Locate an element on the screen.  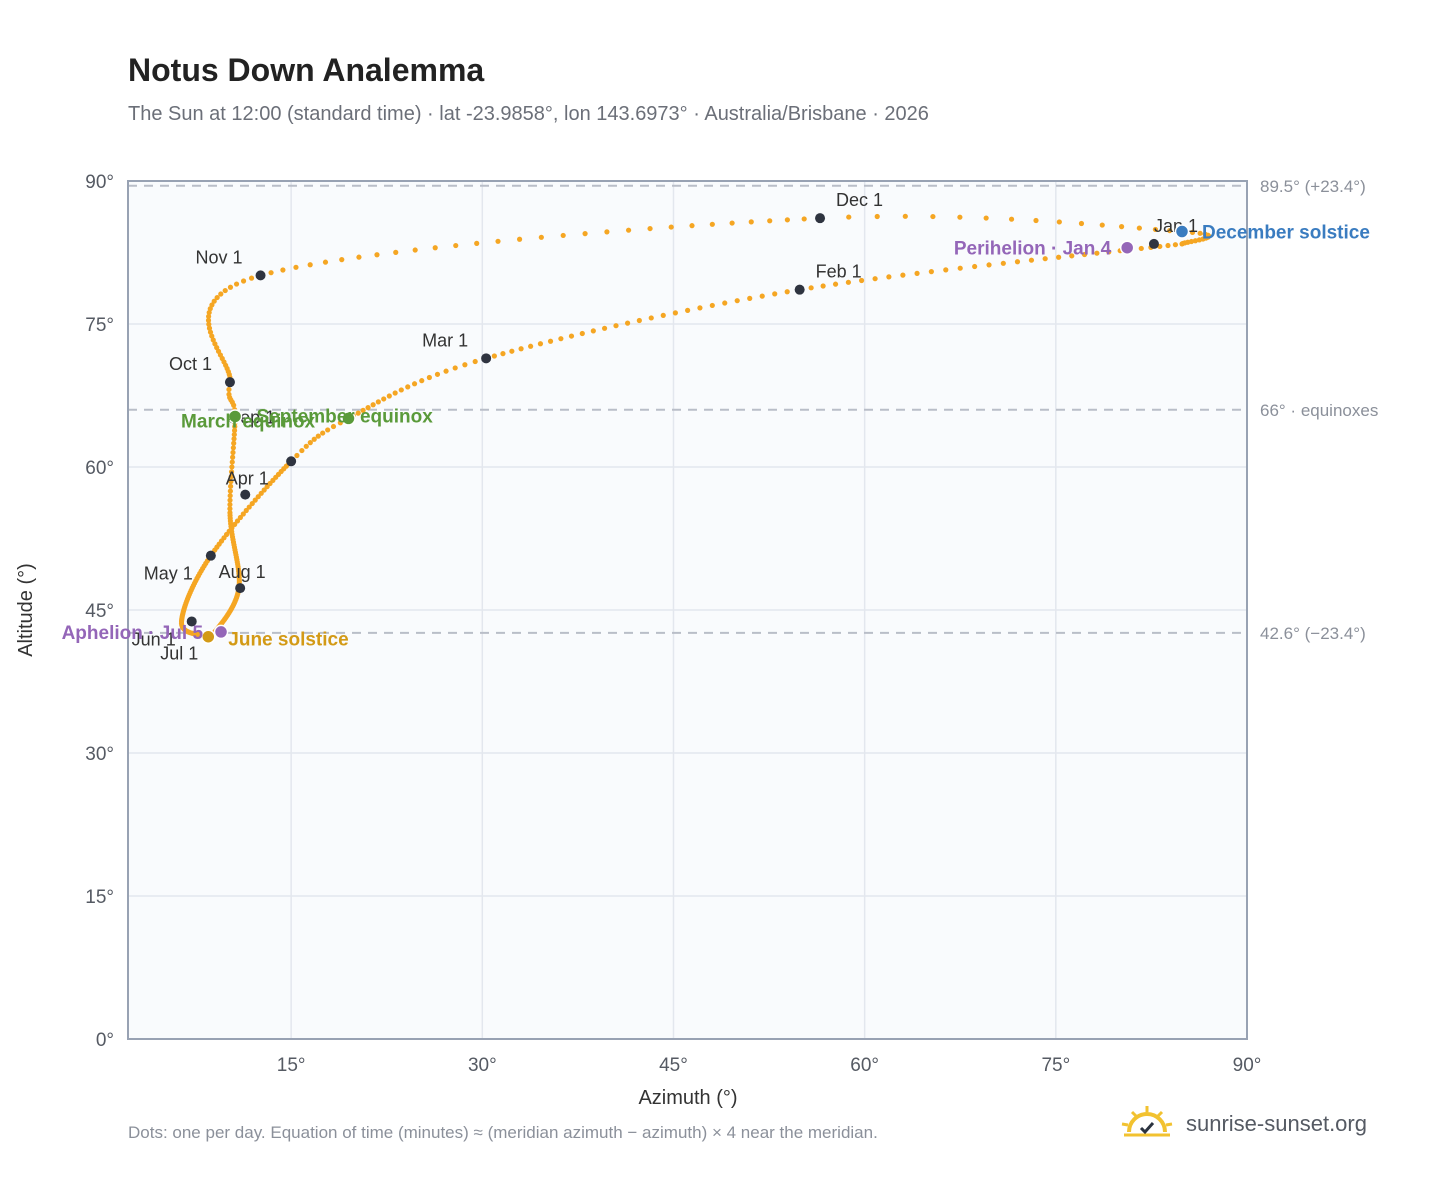
x-tick-label: 30° is located at coordinates (482, 1065).